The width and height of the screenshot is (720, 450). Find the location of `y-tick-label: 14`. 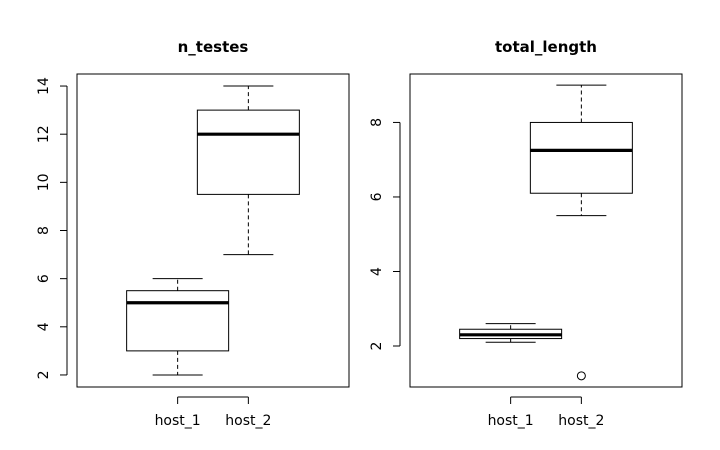

y-tick-label: 14 is located at coordinates (44, 86).